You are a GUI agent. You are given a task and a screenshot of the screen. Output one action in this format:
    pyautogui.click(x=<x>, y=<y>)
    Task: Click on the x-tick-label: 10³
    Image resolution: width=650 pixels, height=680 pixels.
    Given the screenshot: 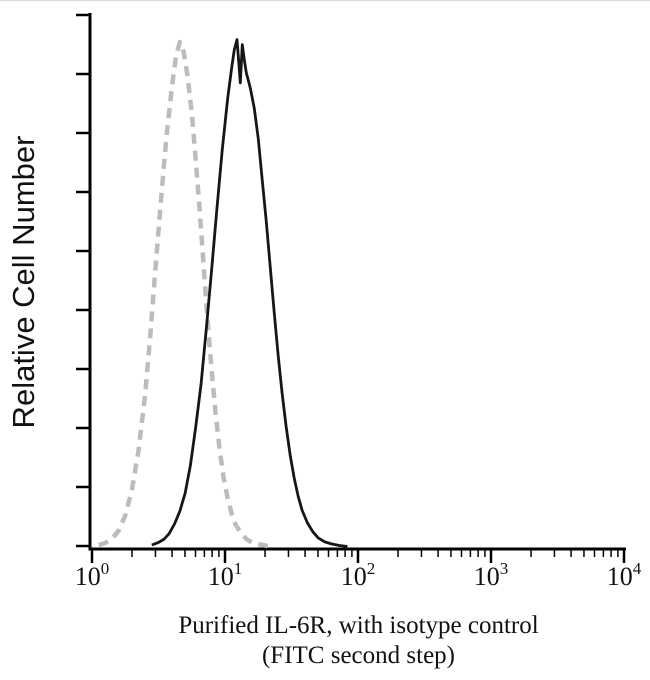 What is the action you would take?
    pyautogui.click(x=491, y=575)
    